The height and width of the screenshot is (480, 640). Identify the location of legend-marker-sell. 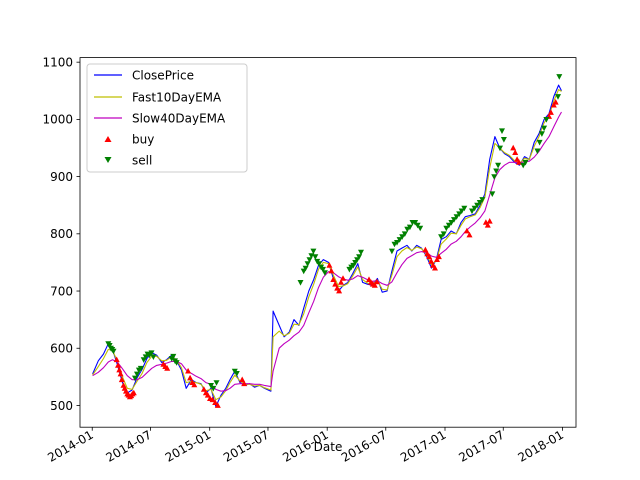
(108, 160).